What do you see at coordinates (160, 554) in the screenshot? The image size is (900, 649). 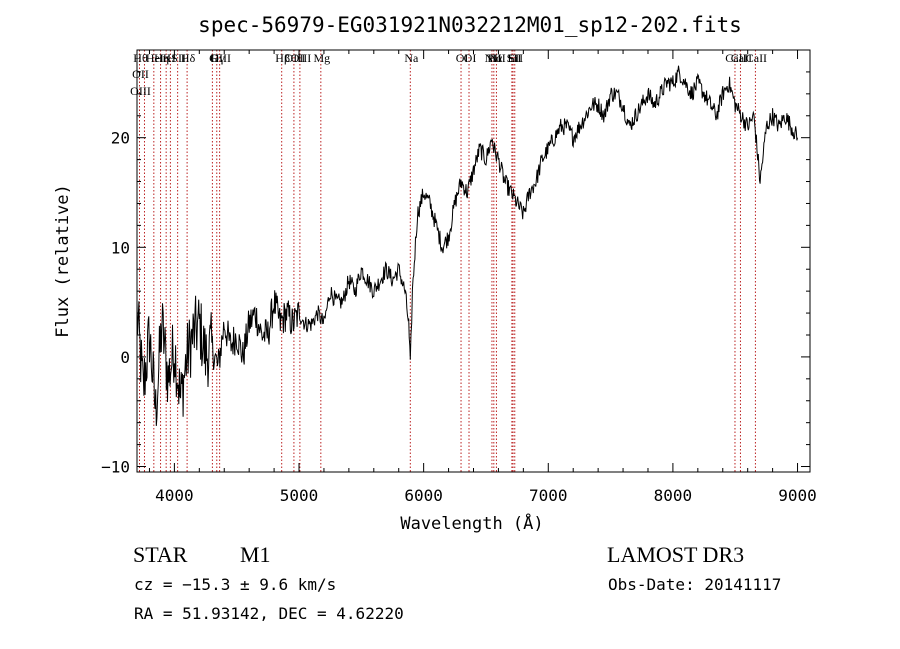 I see `object-class: STAR` at bounding box center [160, 554].